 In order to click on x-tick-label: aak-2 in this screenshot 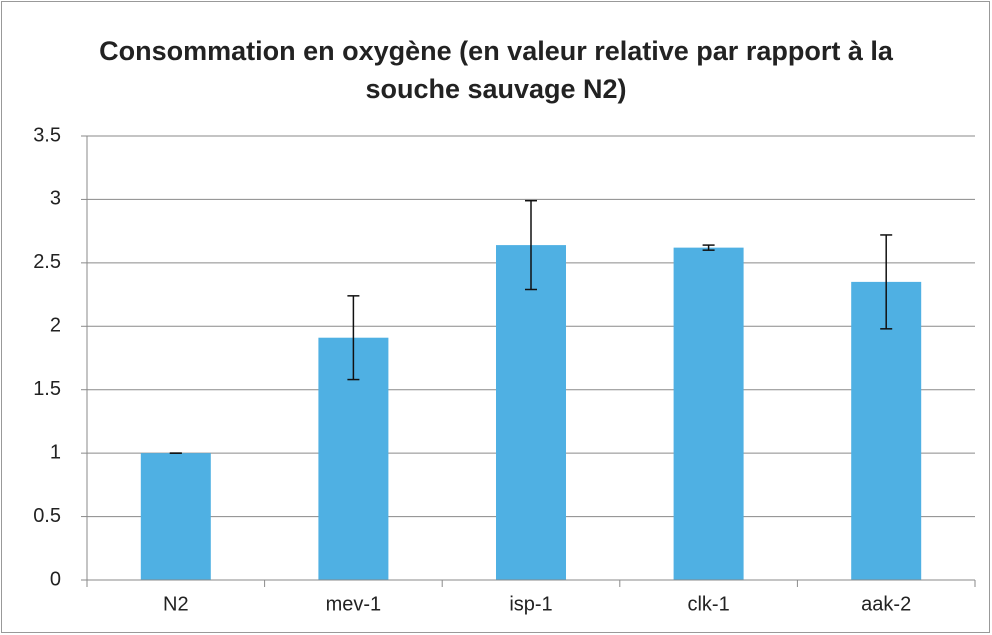, I will do `click(886, 604)`.